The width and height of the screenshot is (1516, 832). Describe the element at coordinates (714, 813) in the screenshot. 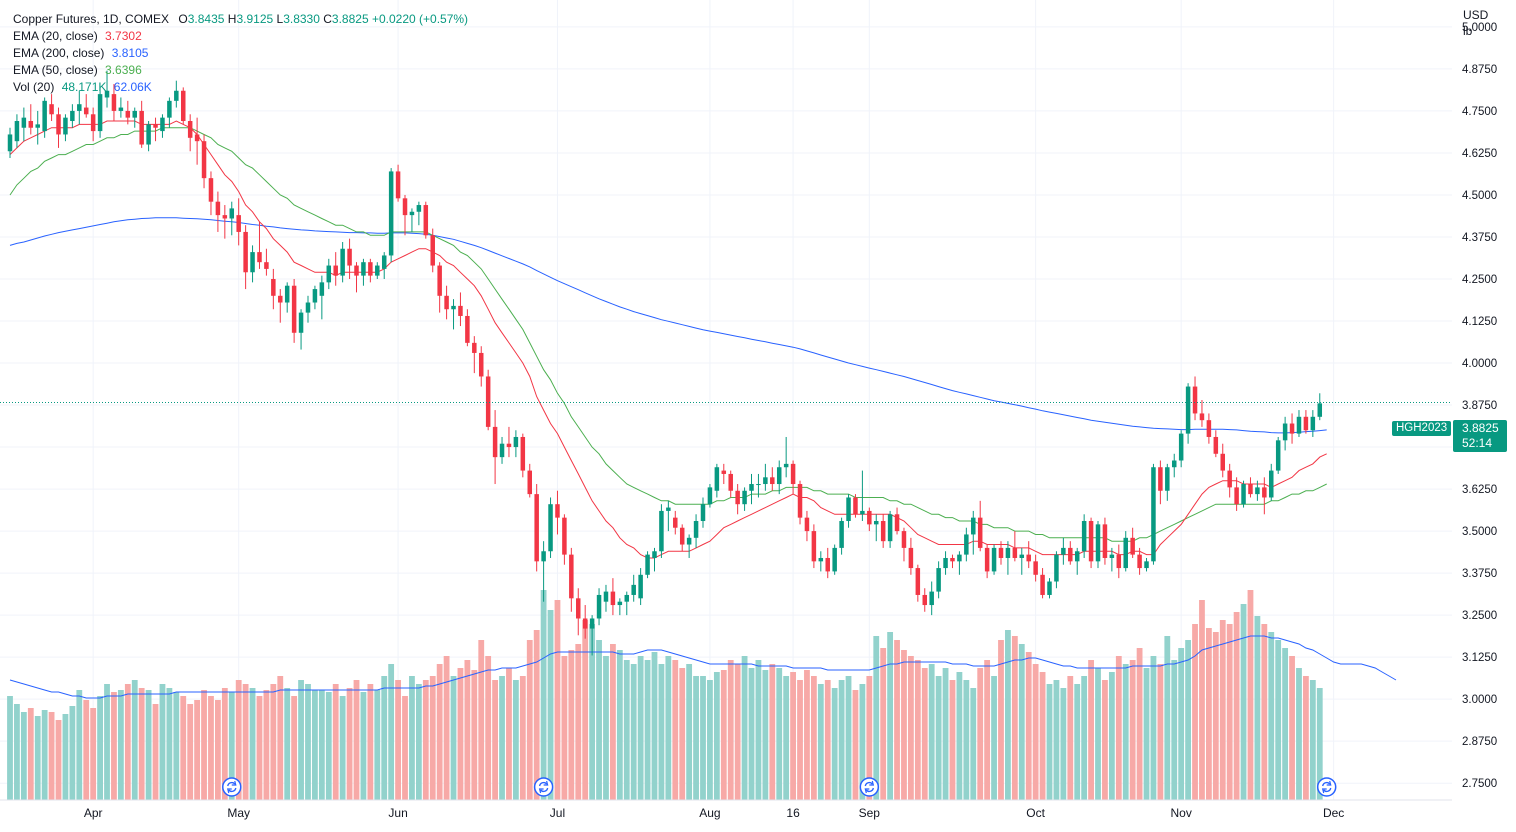

I see `time-axis: Apr May Jun Jul Aug 16 Sep Oct Nov Dec` at that location.